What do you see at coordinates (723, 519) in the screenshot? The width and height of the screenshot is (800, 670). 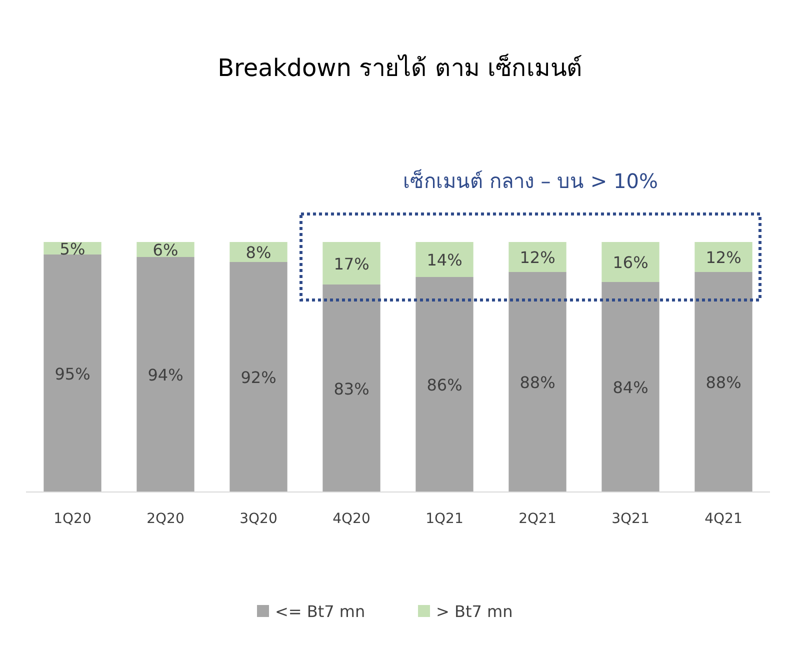 I see `xtick: 4Q21` at bounding box center [723, 519].